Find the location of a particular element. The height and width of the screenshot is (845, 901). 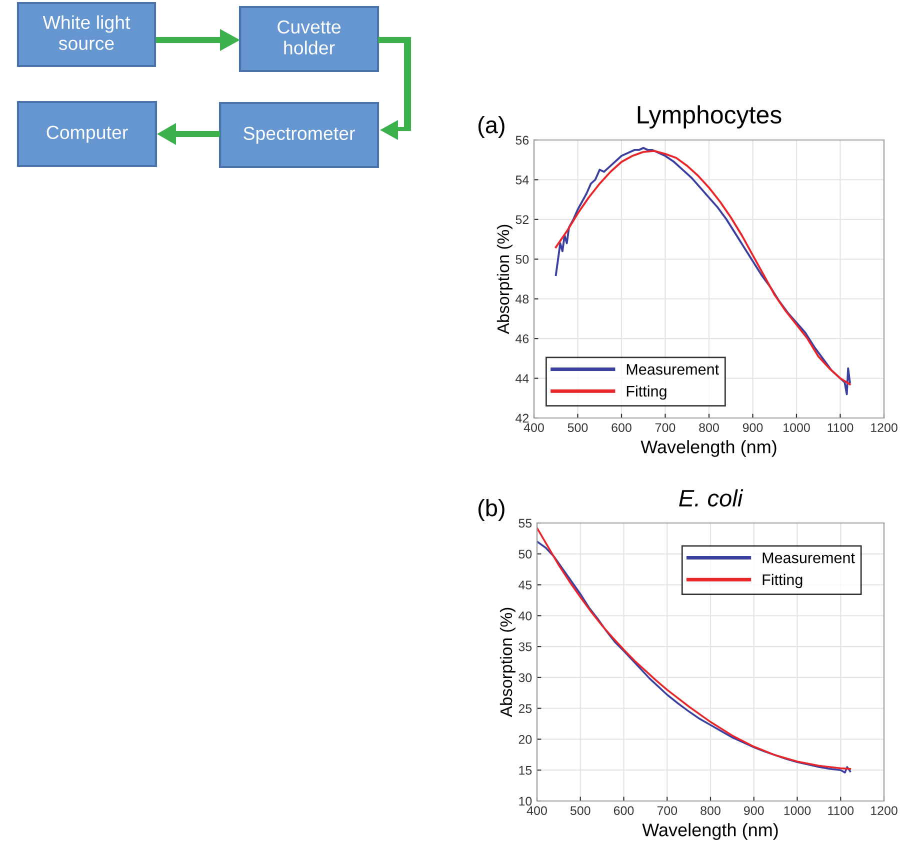

chart-title: Lymphocytes is located at coordinates (710, 117).